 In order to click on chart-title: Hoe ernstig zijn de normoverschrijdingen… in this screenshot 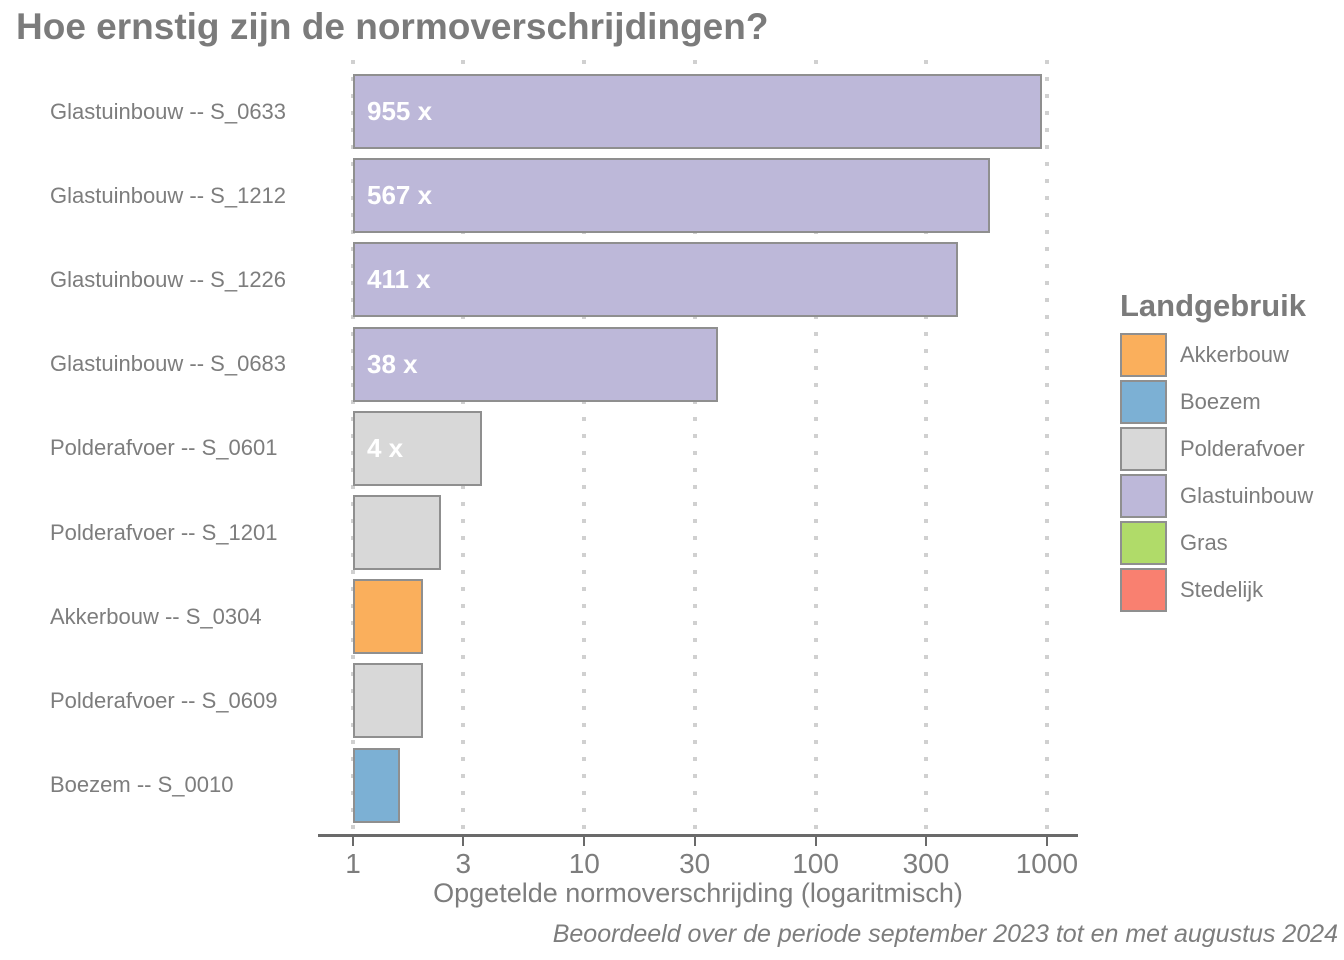, I will do `click(392, 26)`.